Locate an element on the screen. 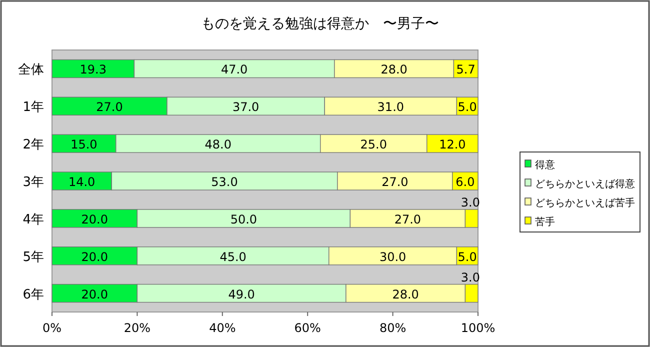  data-label: 45.0 is located at coordinates (233, 257).